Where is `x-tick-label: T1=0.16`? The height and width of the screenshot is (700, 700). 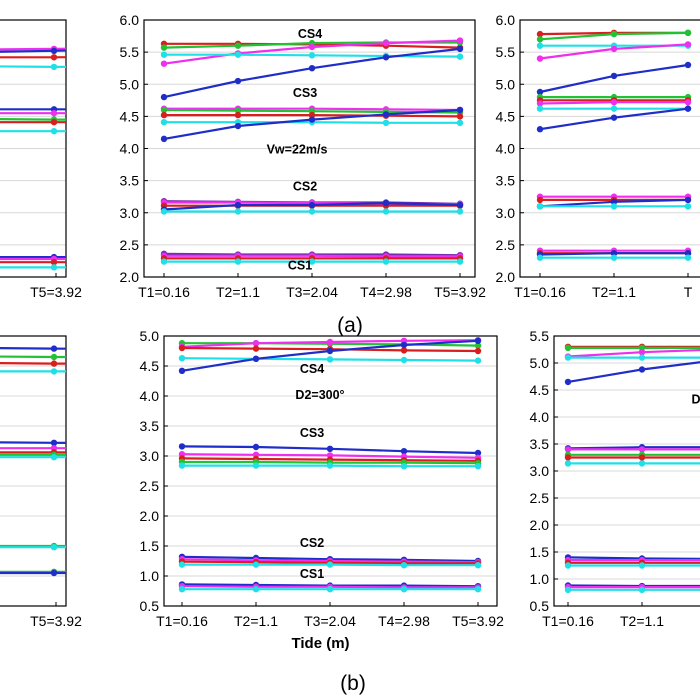
x-tick-label: T1=0.16 is located at coordinates (540, 292).